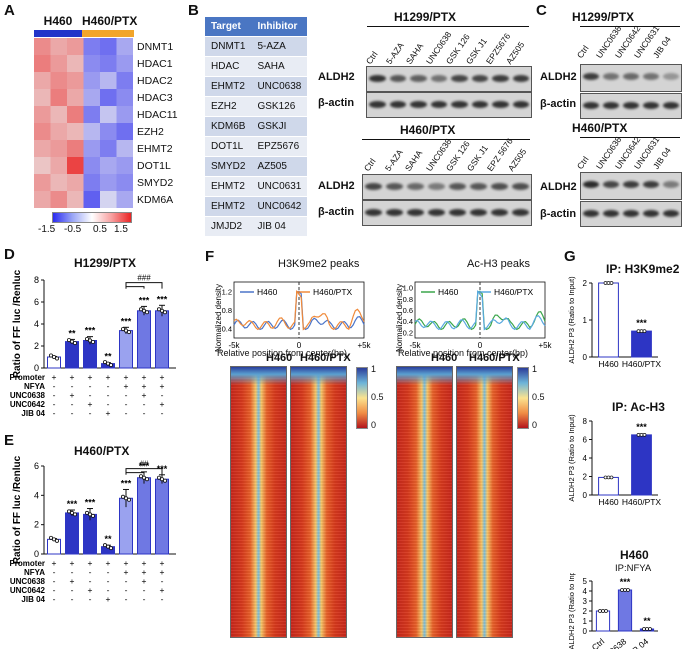 The width and height of the screenshot is (686, 649). I want to click on blot-b2-line, so click(446, 139).